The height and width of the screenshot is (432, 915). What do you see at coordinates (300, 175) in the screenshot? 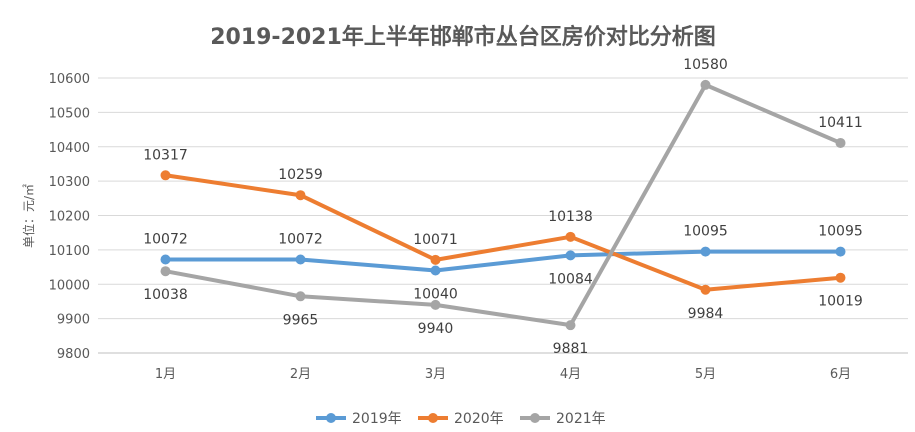
I see `data-label: 10259` at bounding box center [300, 175].